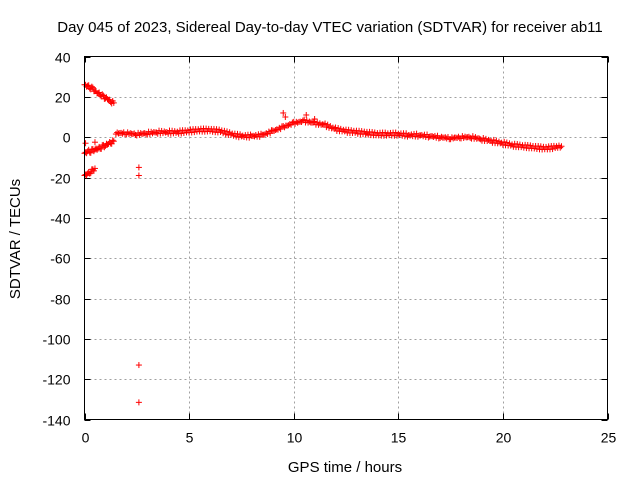 The width and height of the screenshot is (640, 480). I want to click on y-tick-label: 0, so click(67, 138).